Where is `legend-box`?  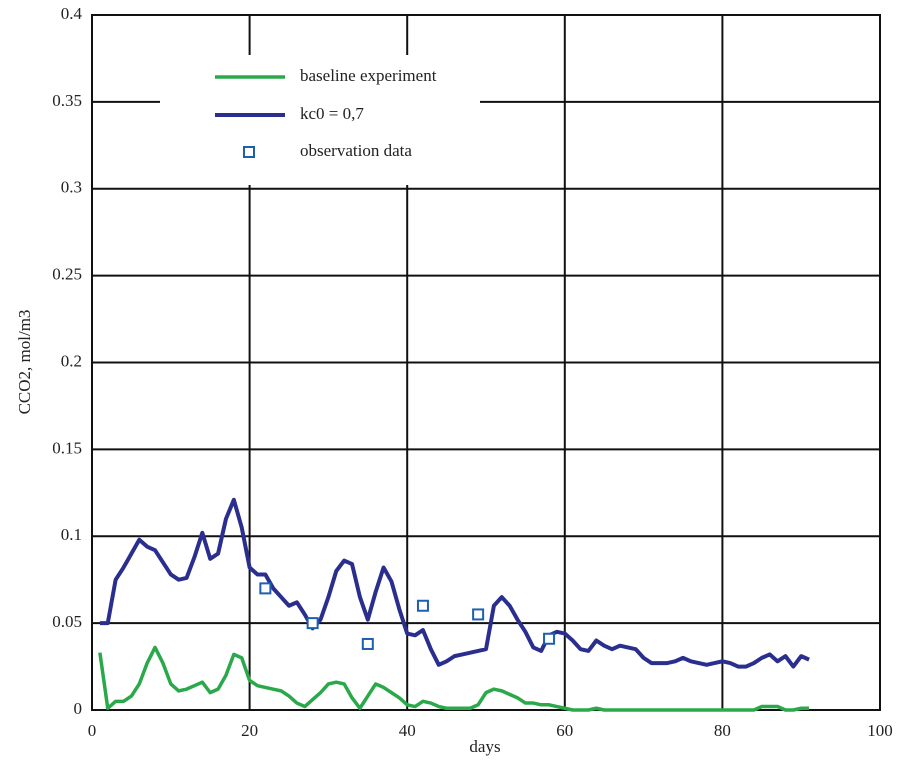 legend-box is located at coordinates (320, 120).